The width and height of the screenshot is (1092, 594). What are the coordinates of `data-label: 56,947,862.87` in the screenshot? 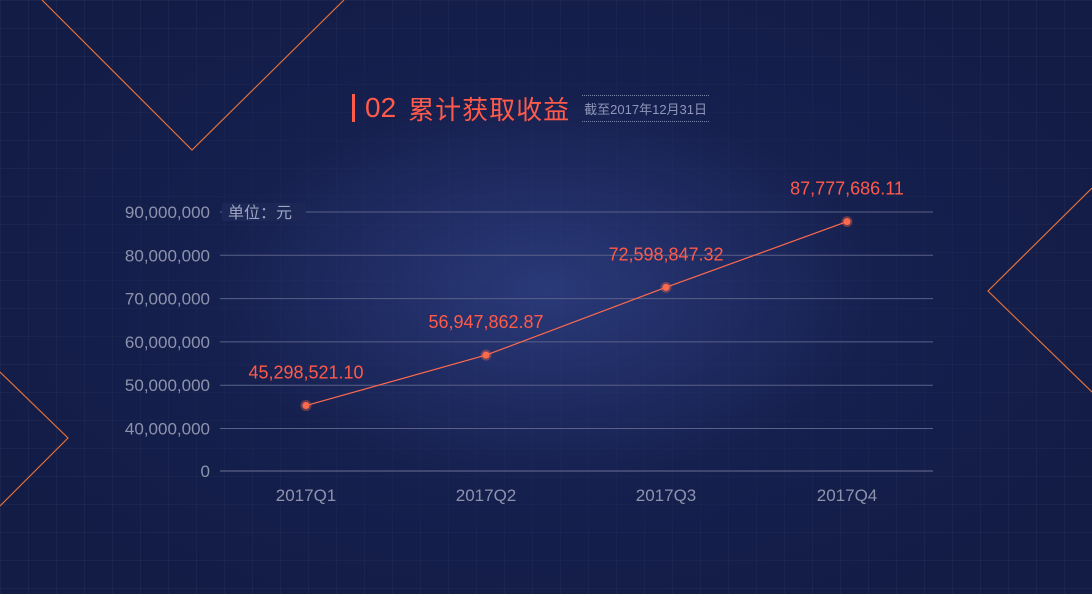 It's located at (485, 322).